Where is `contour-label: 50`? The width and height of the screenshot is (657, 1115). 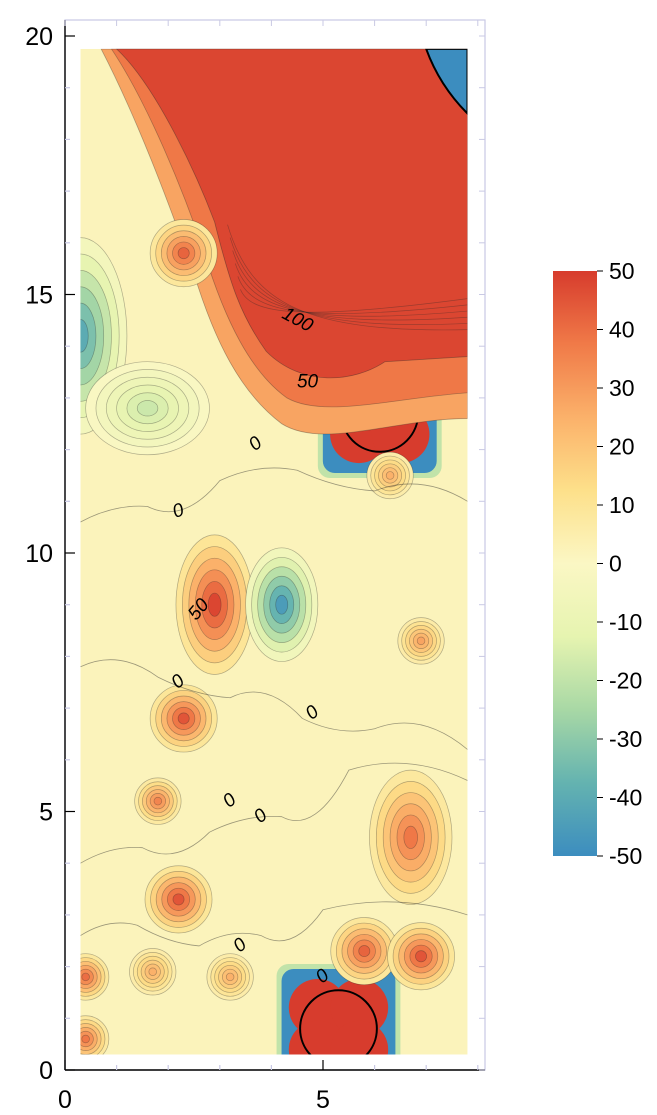
contour-label: 50 is located at coordinates (308, 381).